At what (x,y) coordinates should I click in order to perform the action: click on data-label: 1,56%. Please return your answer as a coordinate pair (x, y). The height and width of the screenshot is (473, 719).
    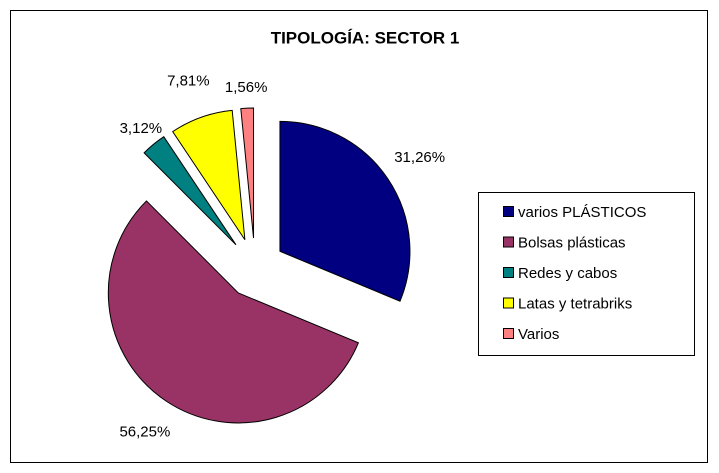
    Looking at the image, I should click on (246, 87).